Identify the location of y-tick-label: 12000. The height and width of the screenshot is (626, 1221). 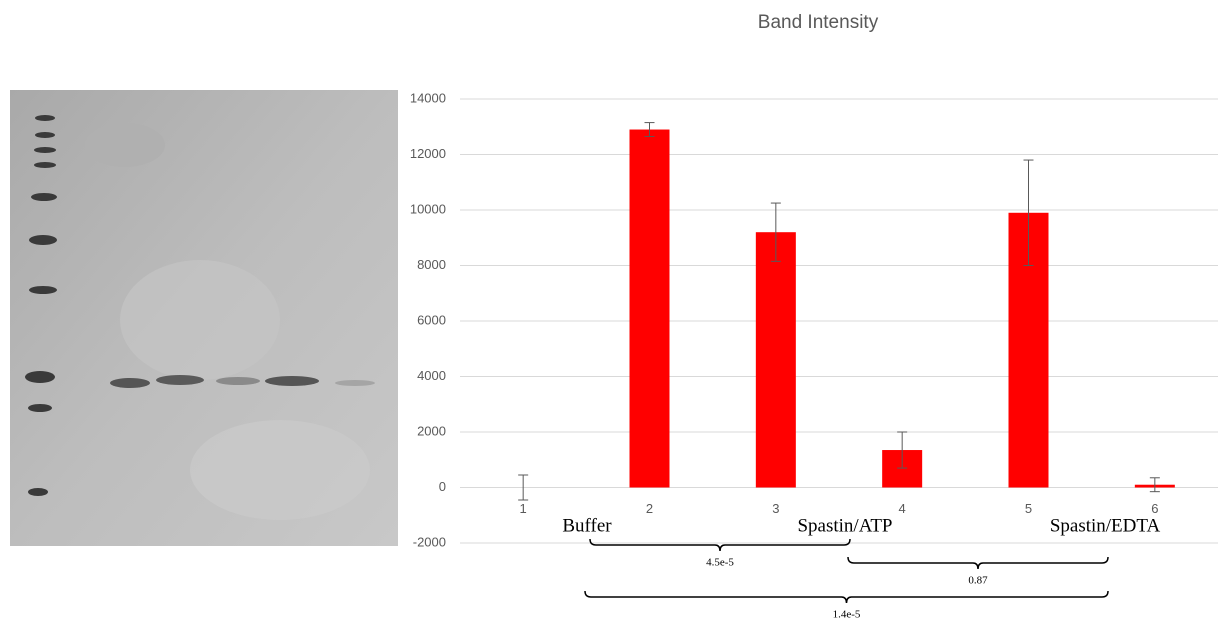
(428, 153).